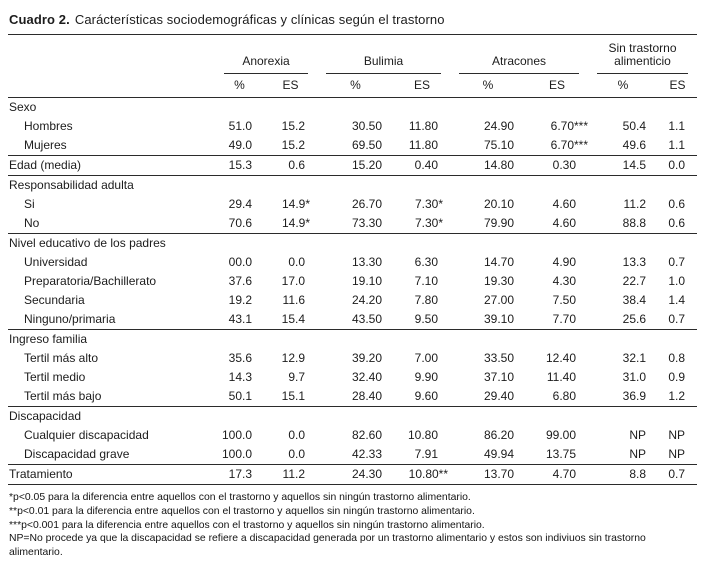 Image resolution: width=705 pixels, height=564 pixels. I want to click on column-group-atracones: Atracones, so click(519, 55).